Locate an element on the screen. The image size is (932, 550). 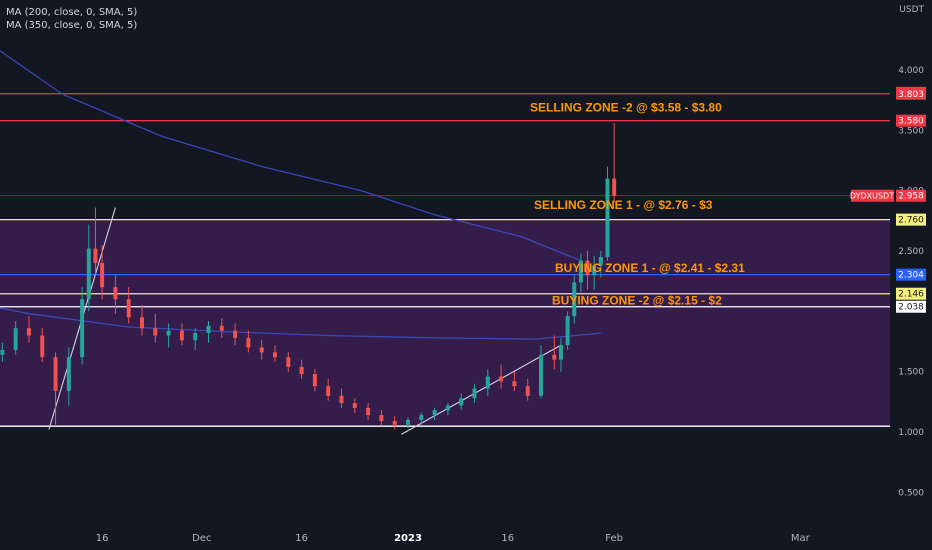
price-tag-label-1: 3.803 is located at coordinates (911, 95).